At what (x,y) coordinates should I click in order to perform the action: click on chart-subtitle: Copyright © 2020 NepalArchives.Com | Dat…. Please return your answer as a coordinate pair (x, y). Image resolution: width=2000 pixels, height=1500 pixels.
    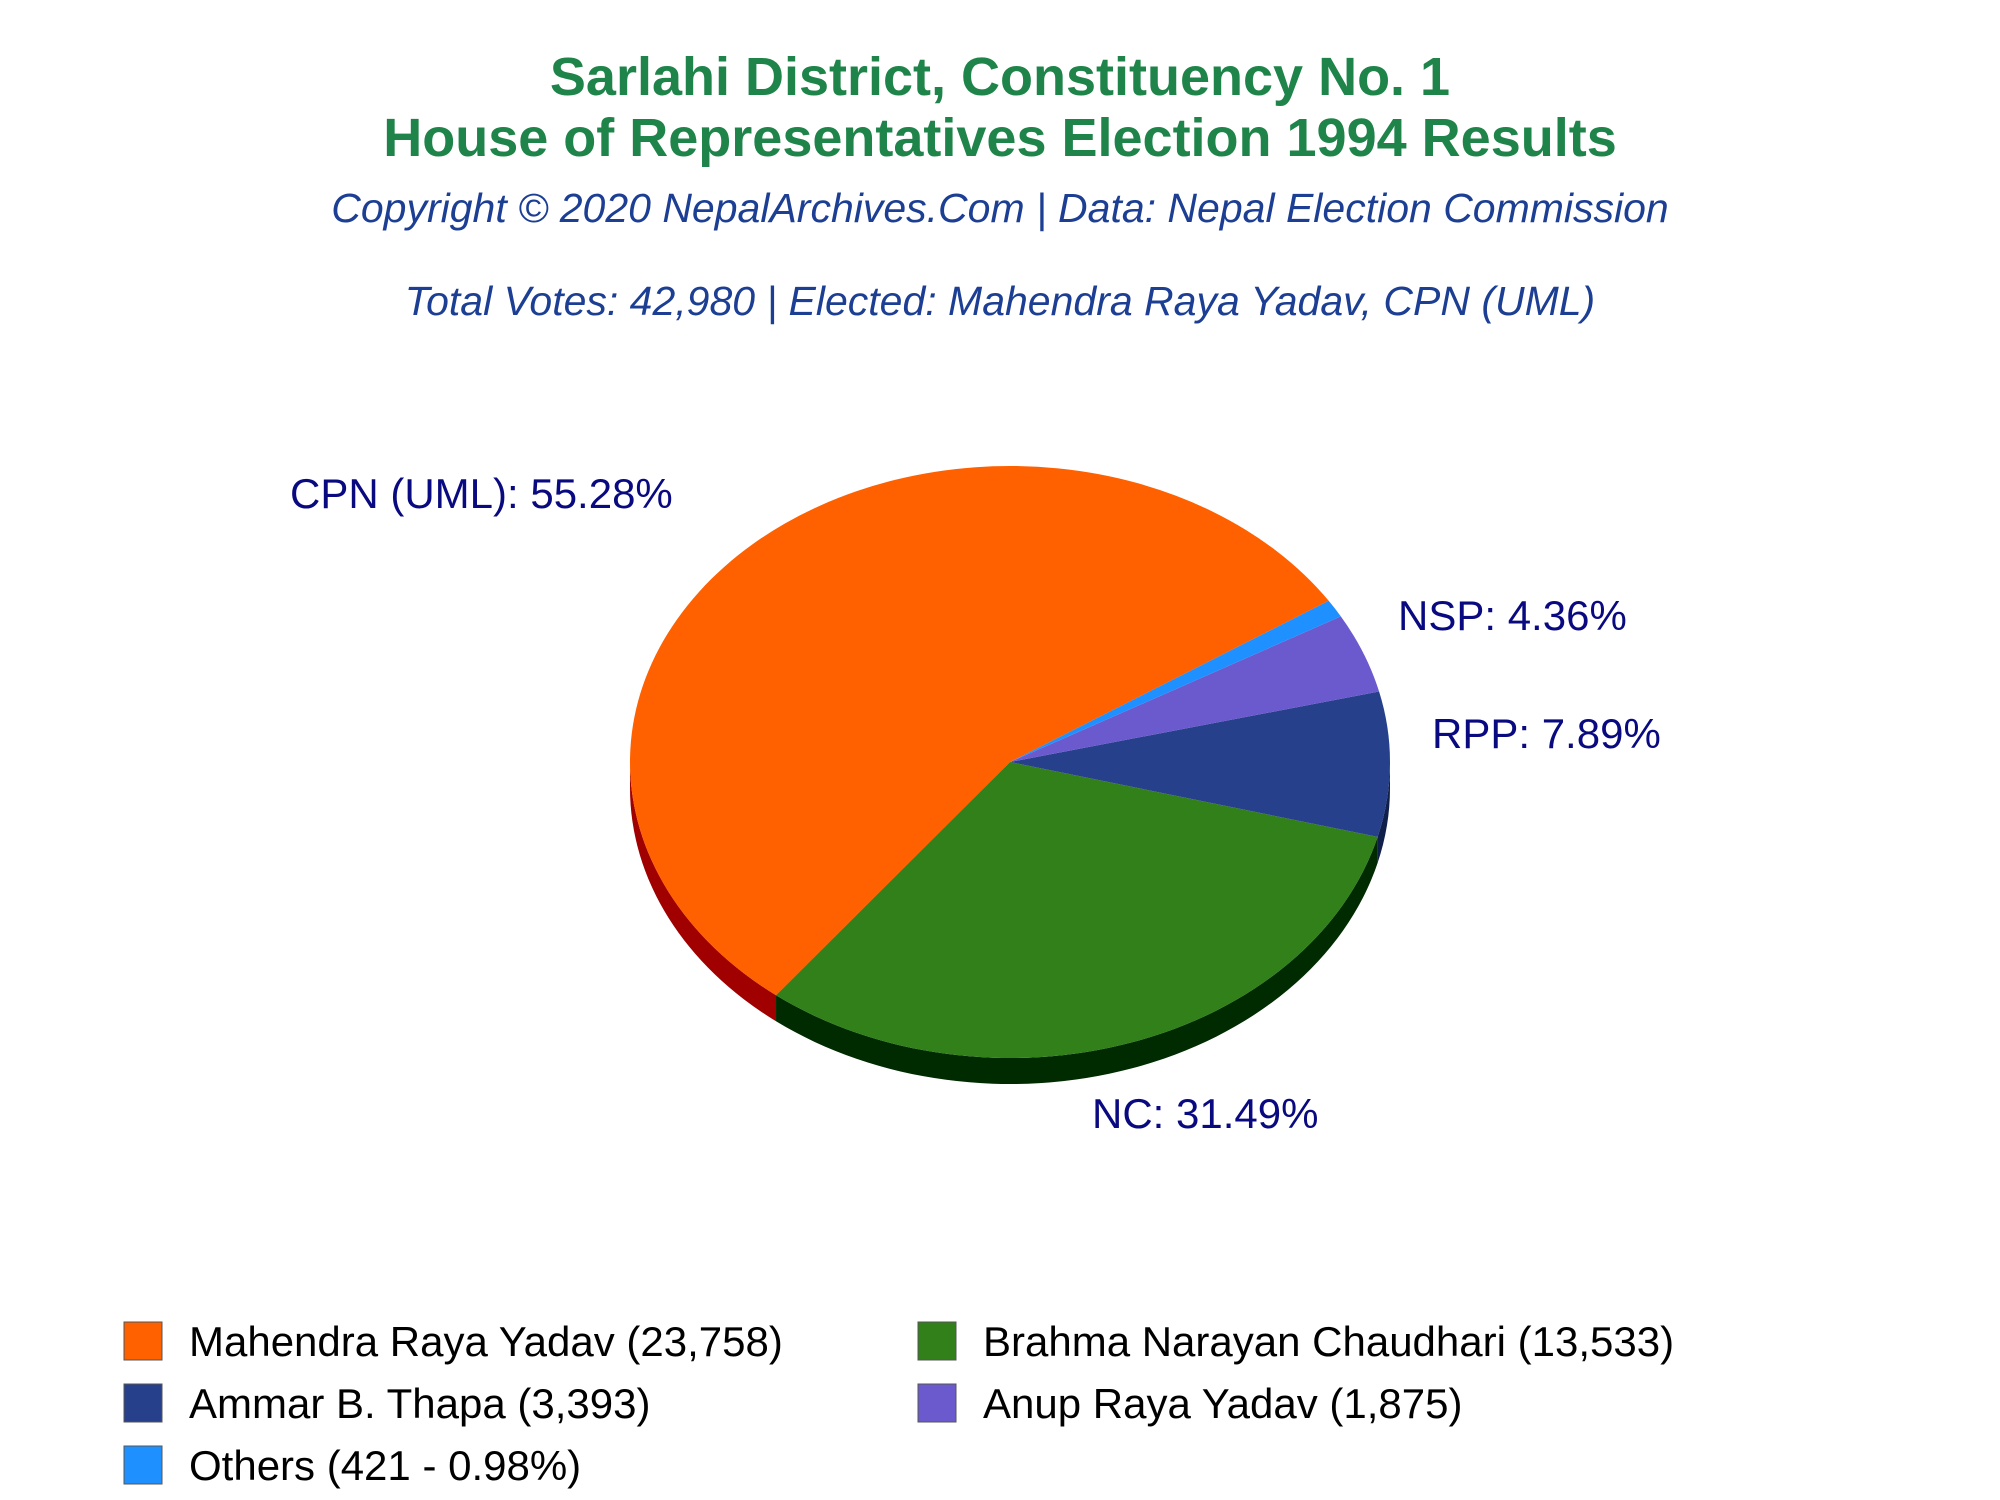
    Looking at the image, I should click on (1000, 208).